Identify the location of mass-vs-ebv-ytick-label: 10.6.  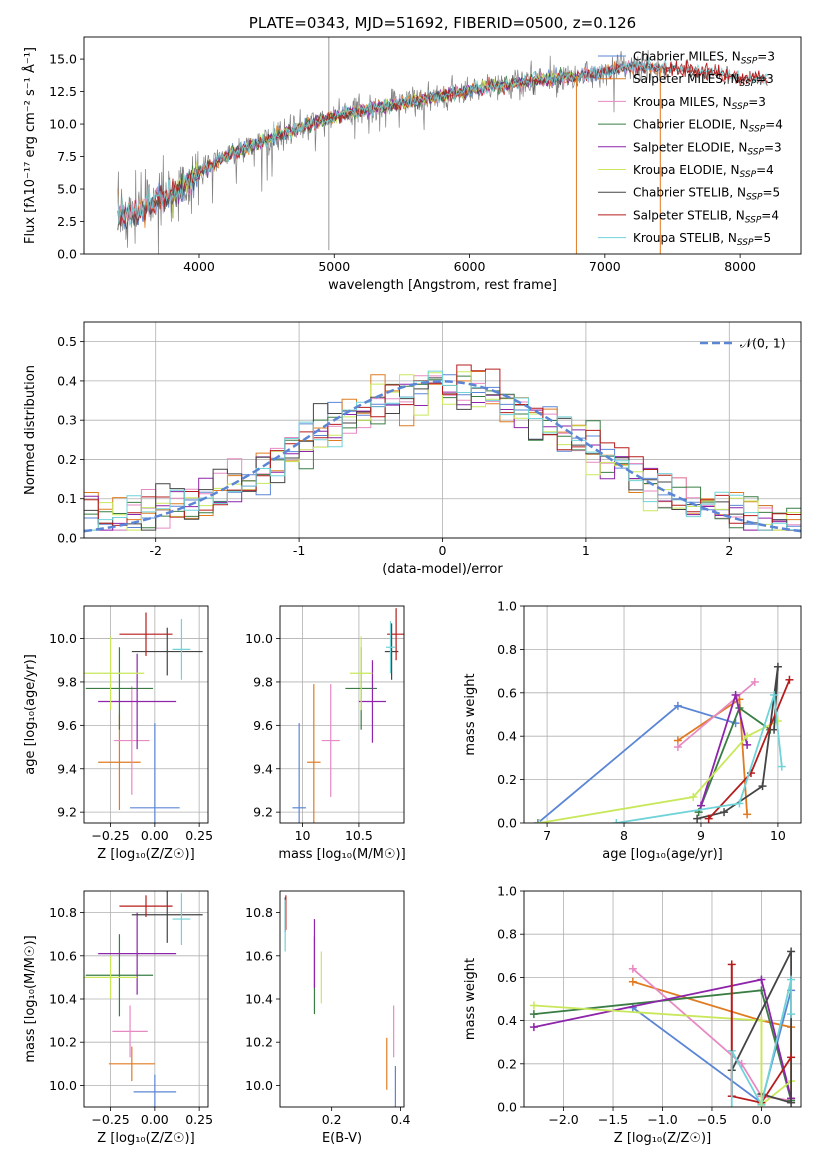
(259, 955).